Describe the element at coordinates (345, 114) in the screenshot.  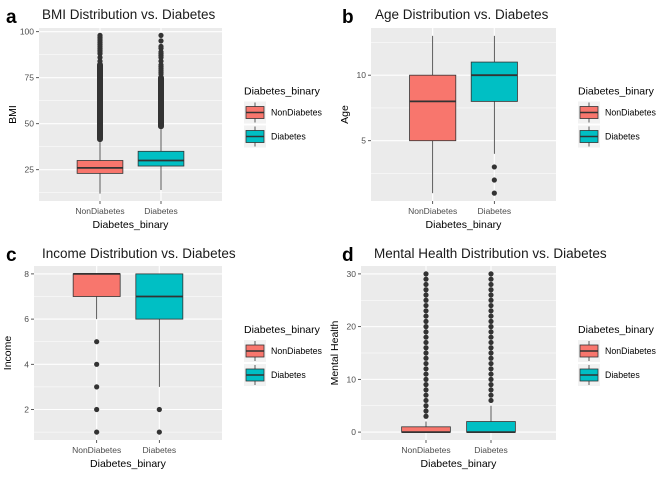
I see `y-axis-title: Age` at that location.